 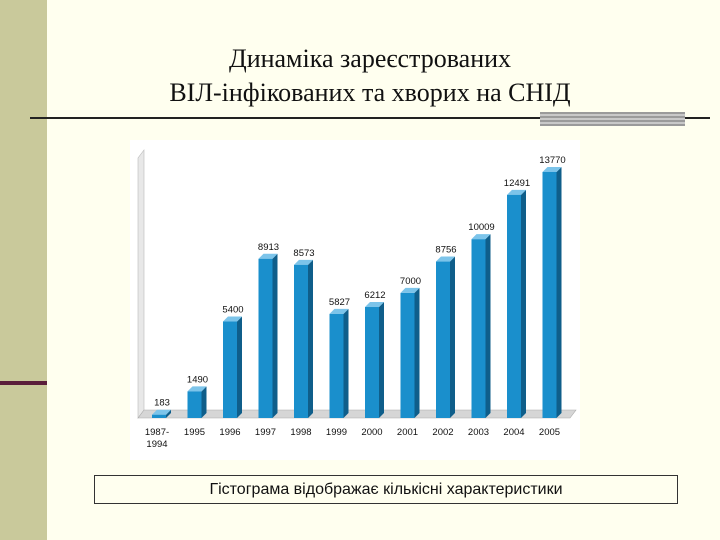 What do you see at coordinates (268, 247) in the screenshot?
I see `data-label: 8913` at bounding box center [268, 247].